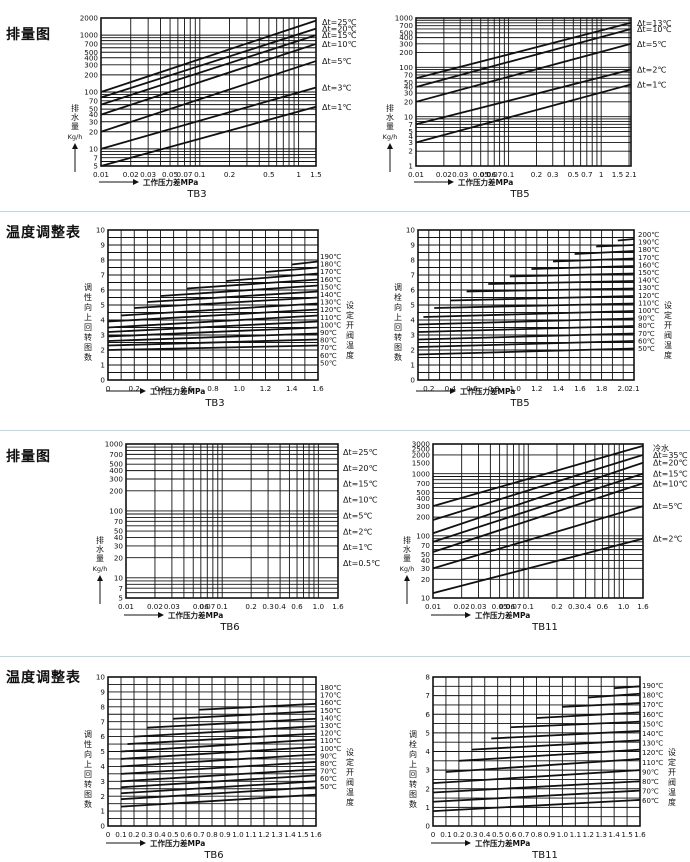 This screenshot has height=862, width=690. I want to click on tb11-discharge-y-unit: Kg/h, so click(407, 569).